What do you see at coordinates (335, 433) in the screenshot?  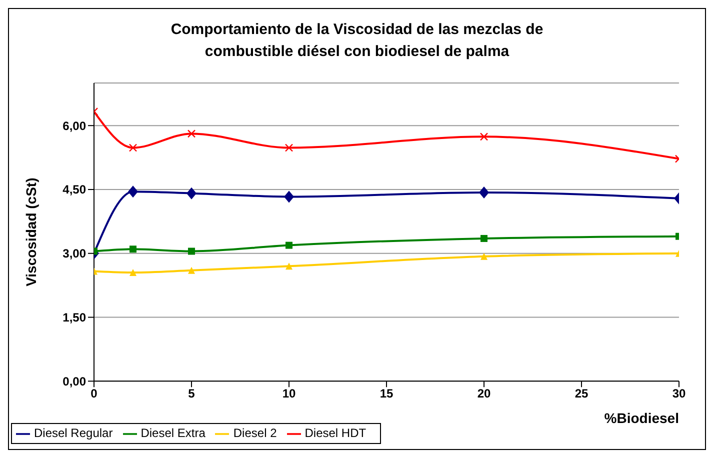 I see `legend-label: Diesel HDT` at bounding box center [335, 433].